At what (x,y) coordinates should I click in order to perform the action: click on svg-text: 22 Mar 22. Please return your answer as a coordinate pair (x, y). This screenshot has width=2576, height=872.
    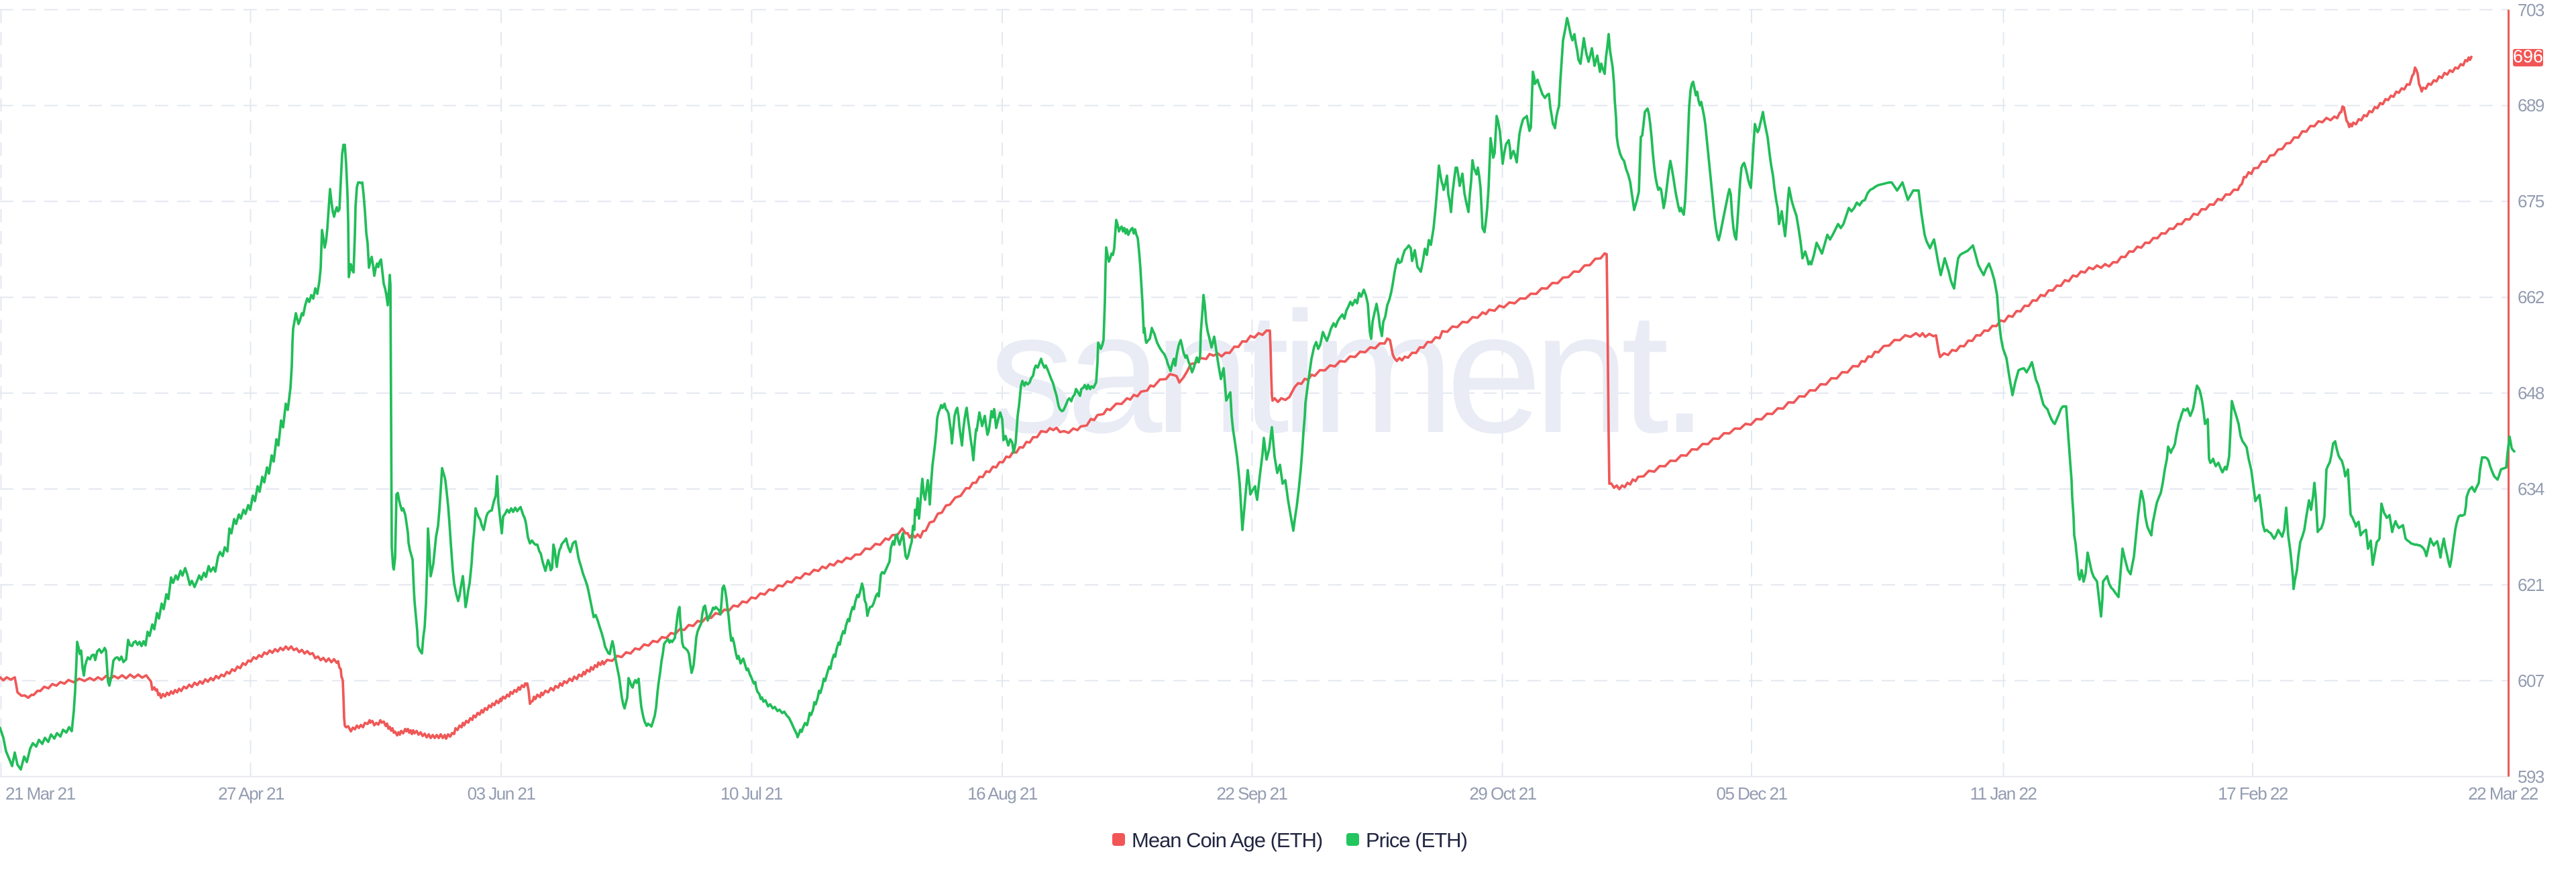
    Looking at the image, I should click on (2503, 793).